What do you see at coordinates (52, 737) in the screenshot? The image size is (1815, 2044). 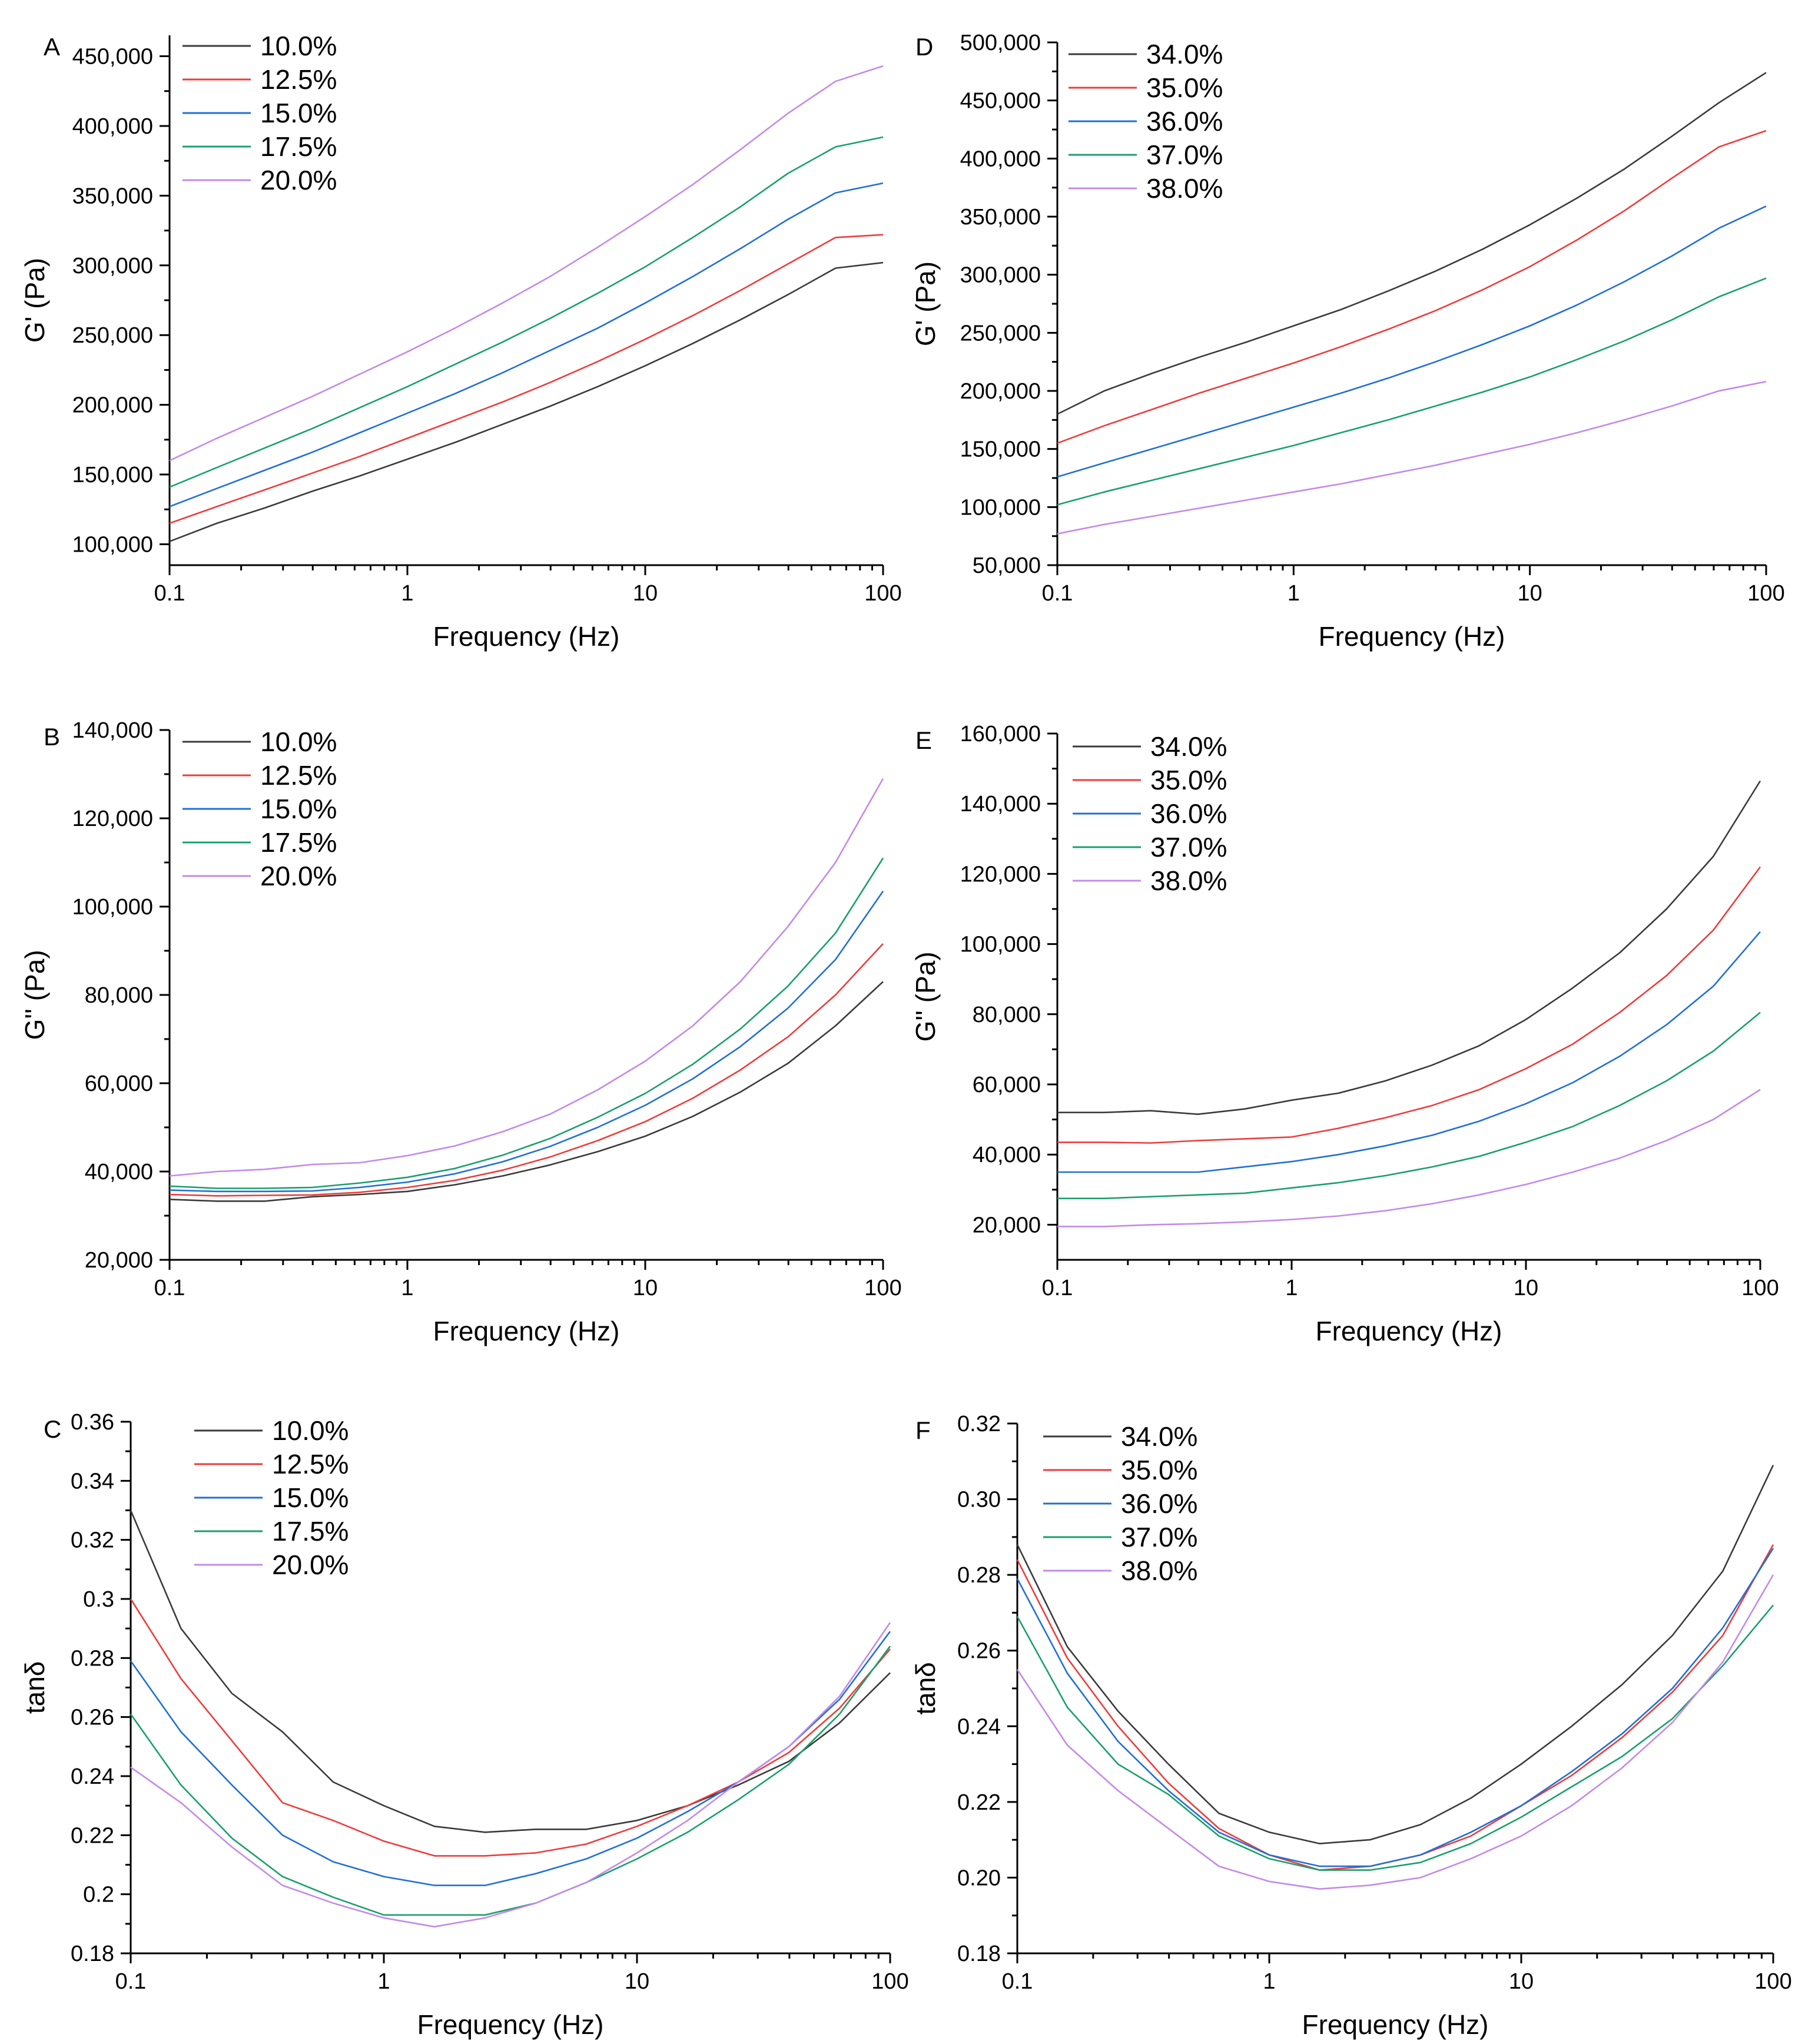 I see `panel-label: B` at bounding box center [52, 737].